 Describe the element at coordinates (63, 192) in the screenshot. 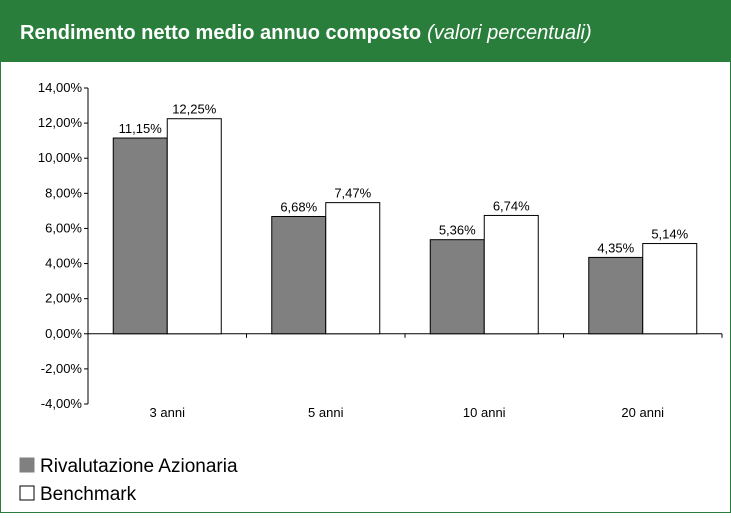

I see `y-tick-label: 8,00%` at that location.